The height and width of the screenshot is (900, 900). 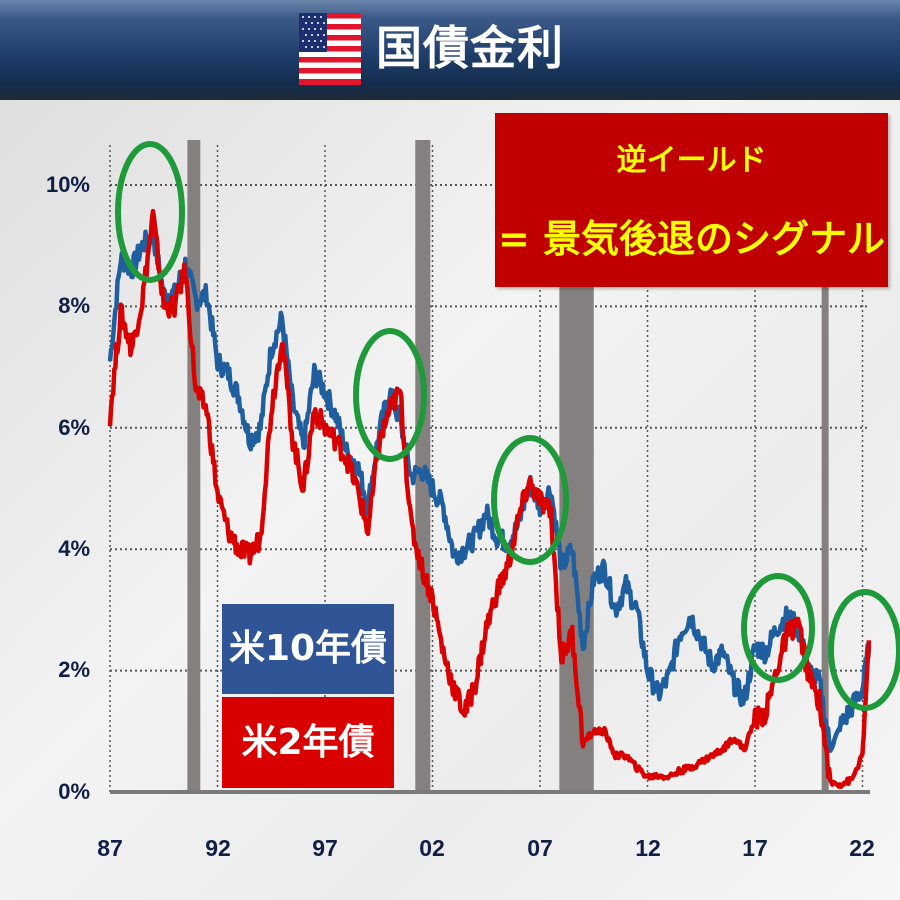 What do you see at coordinates (755, 848) in the screenshot?
I see `x-tick-17: 17` at bounding box center [755, 848].